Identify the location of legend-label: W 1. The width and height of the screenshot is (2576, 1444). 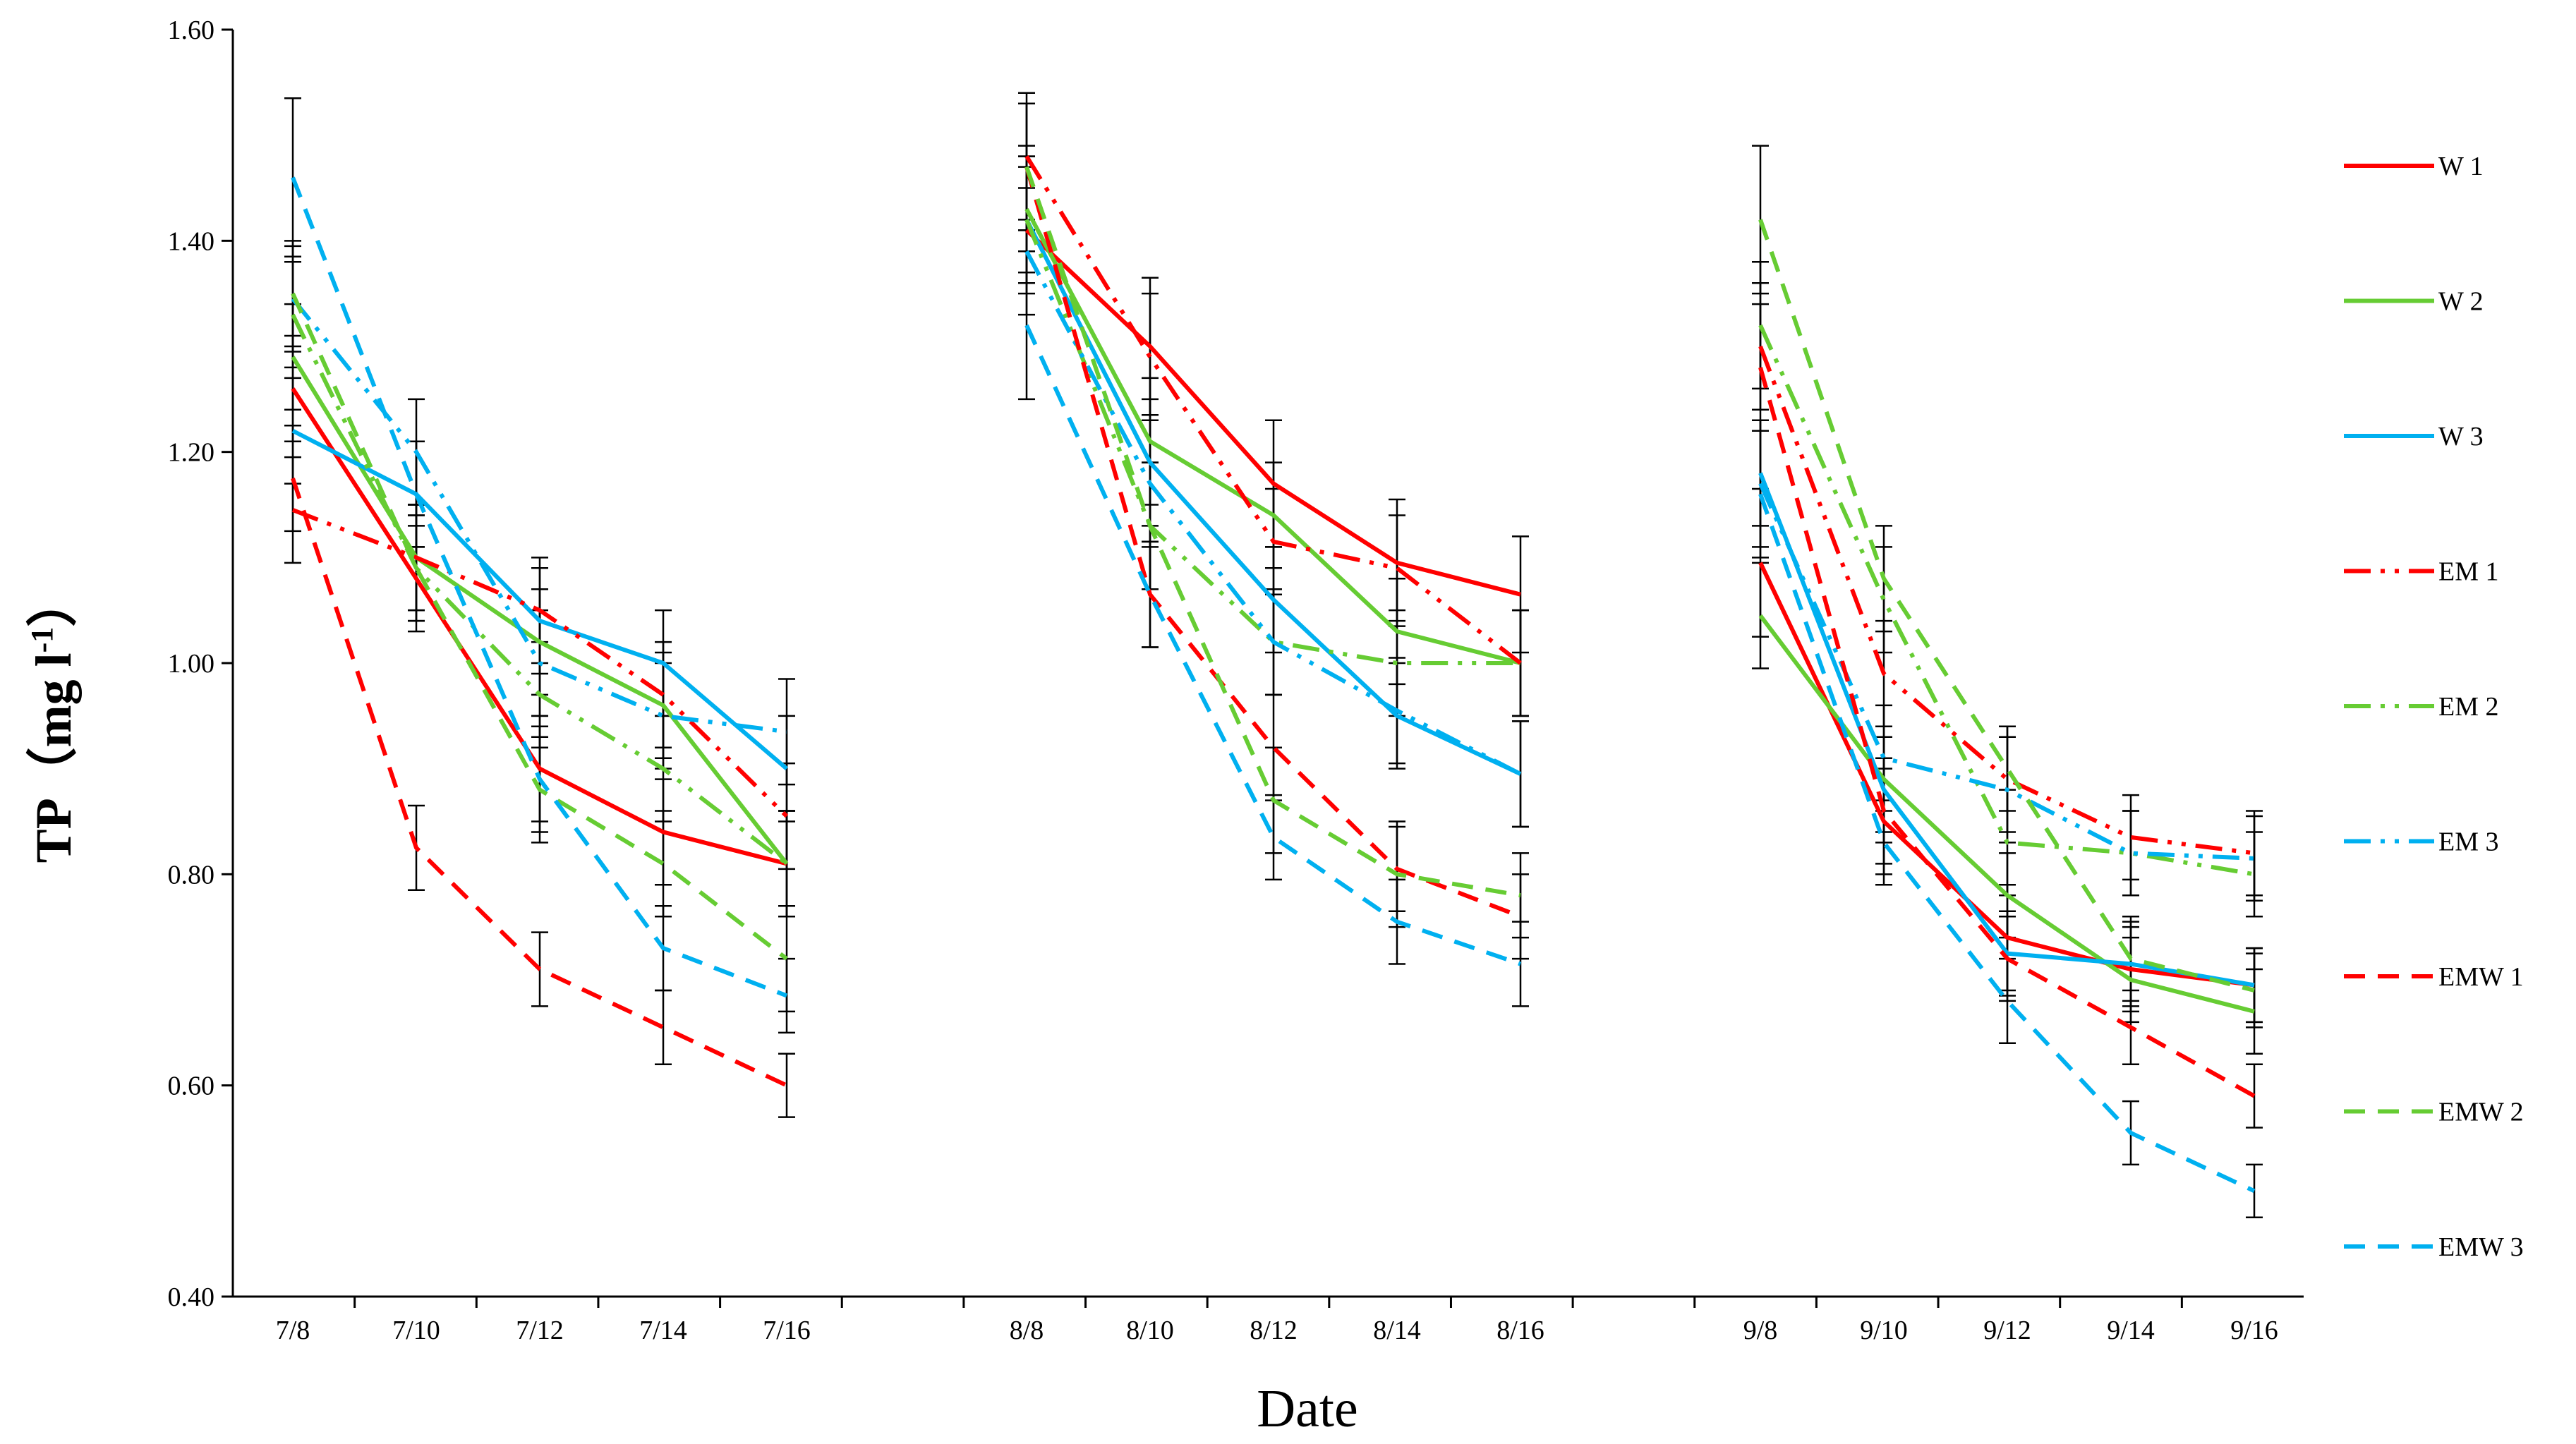
(2461, 166).